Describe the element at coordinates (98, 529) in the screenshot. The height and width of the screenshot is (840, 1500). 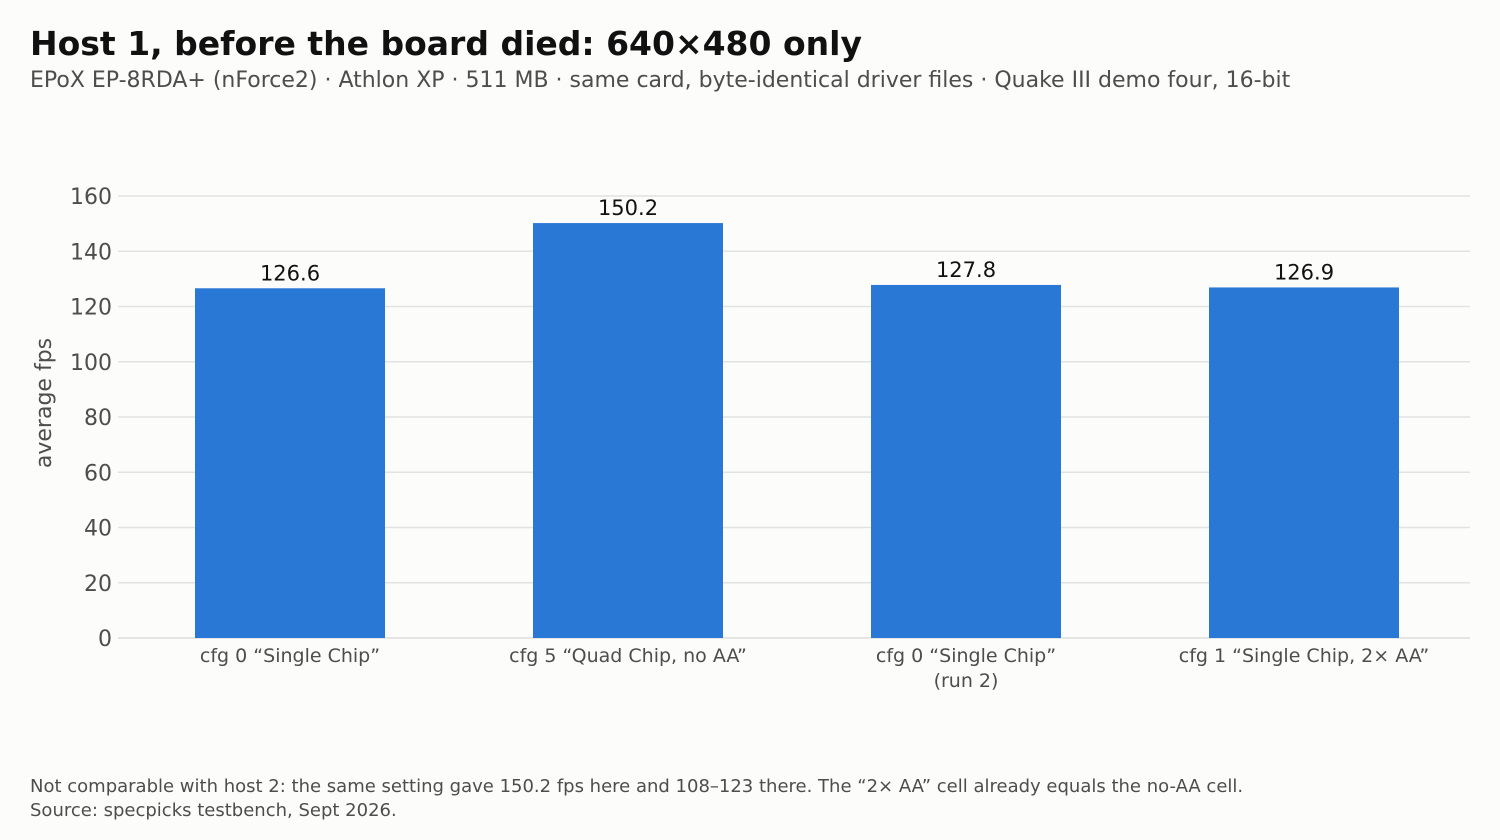
I see `y-tick-label: 40` at that location.